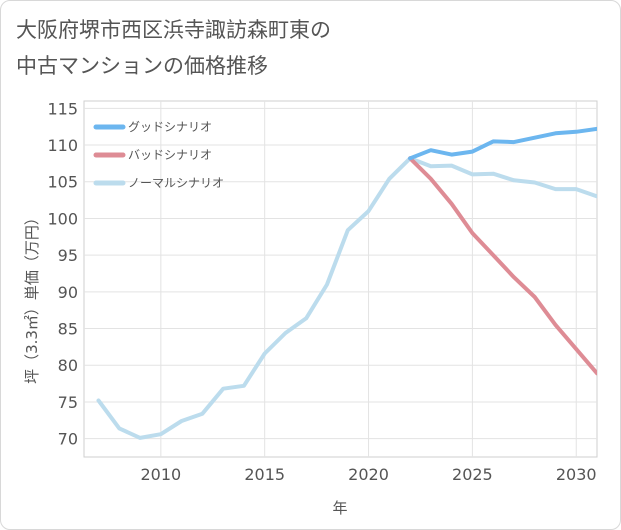 The image size is (621, 530). What do you see at coordinates (68, 329) in the screenshot?
I see `y-tick-label: 85` at bounding box center [68, 329].